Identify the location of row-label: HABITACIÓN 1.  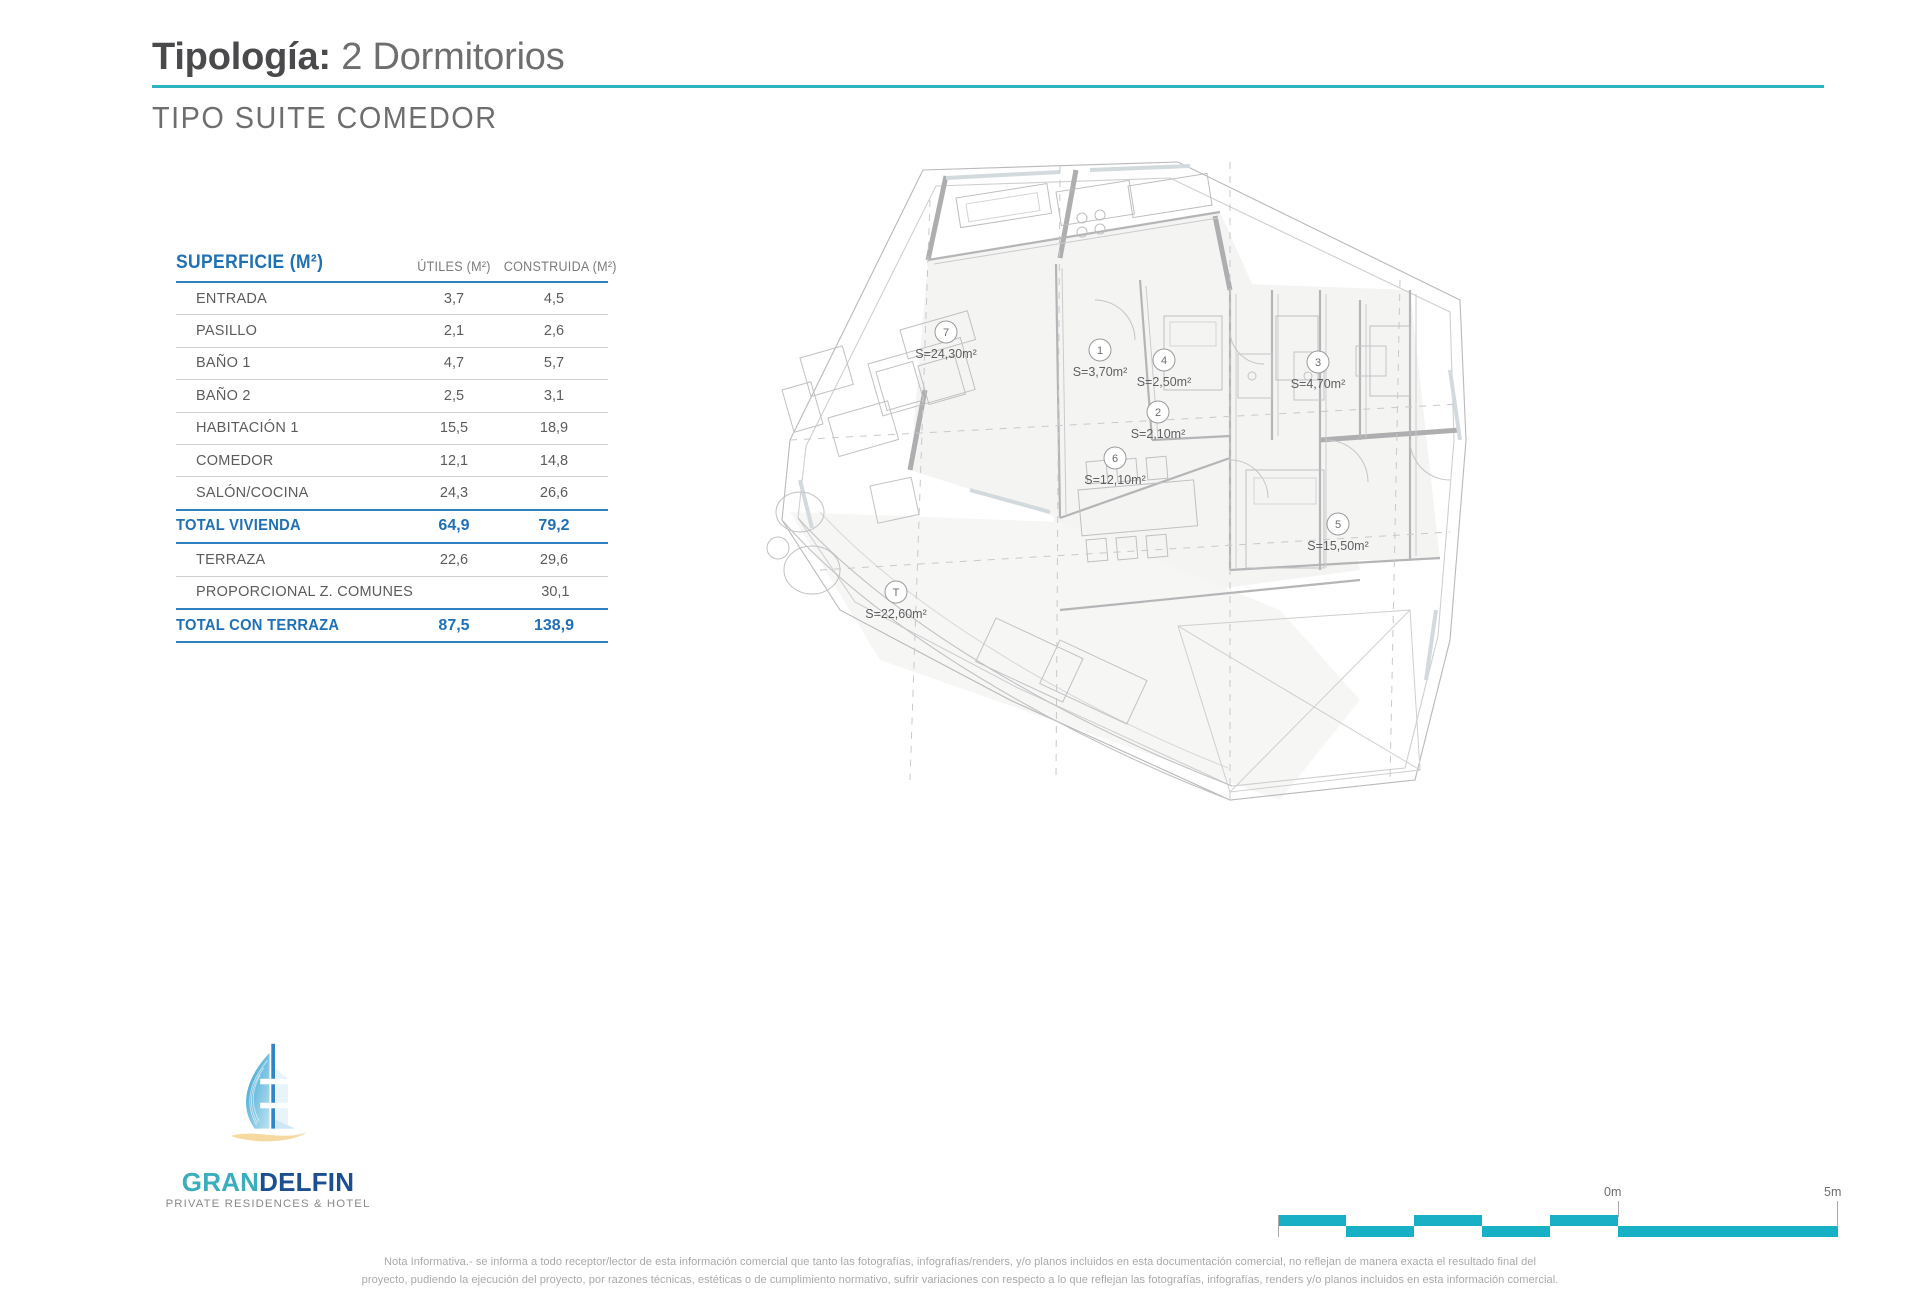
(247, 428).